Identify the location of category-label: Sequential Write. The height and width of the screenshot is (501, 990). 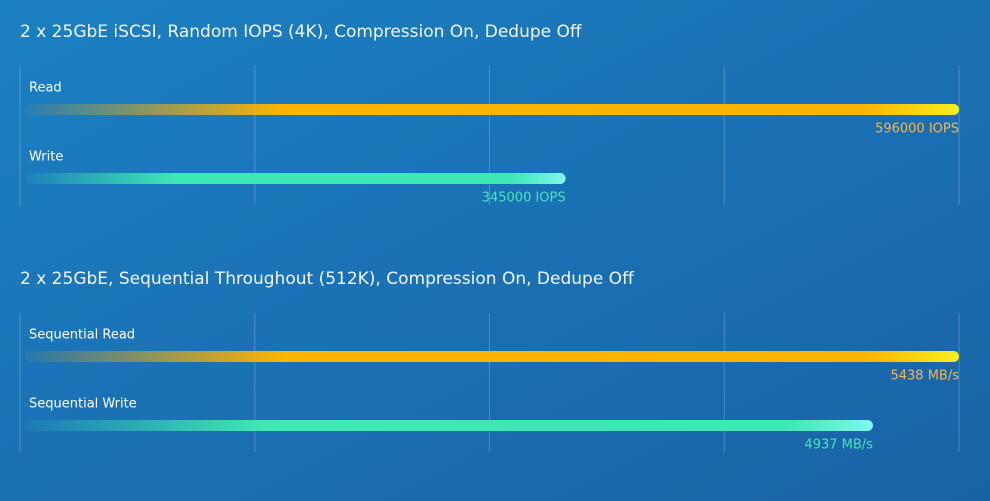
(83, 404).